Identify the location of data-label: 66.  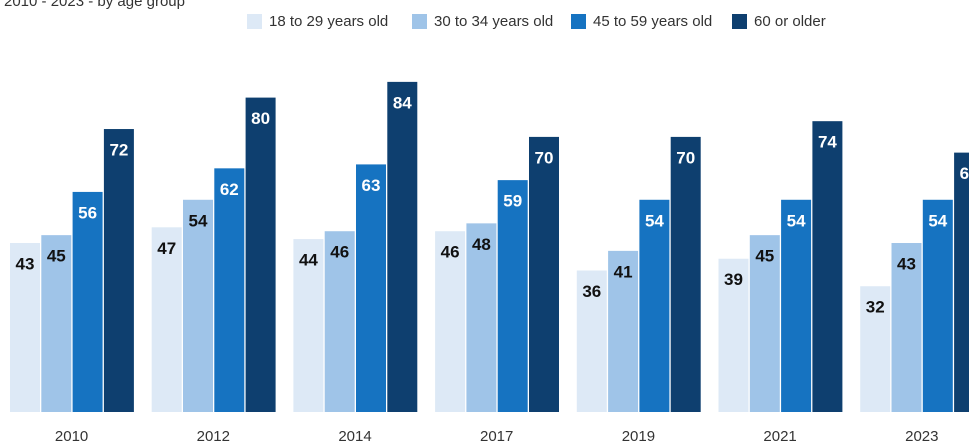
(964, 173).